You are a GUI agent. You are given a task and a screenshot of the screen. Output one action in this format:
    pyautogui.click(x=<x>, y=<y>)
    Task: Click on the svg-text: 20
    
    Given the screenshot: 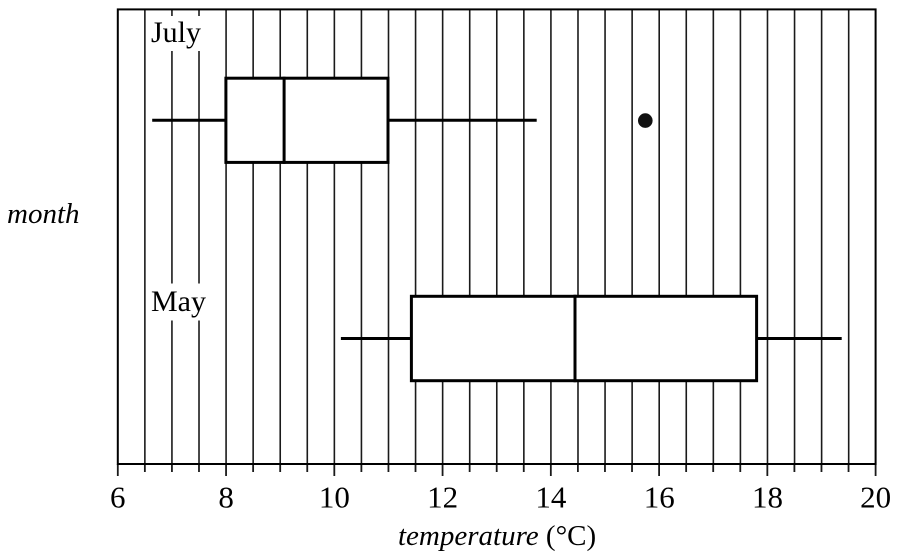 What is the action you would take?
    pyautogui.click(x=875, y=497)
    